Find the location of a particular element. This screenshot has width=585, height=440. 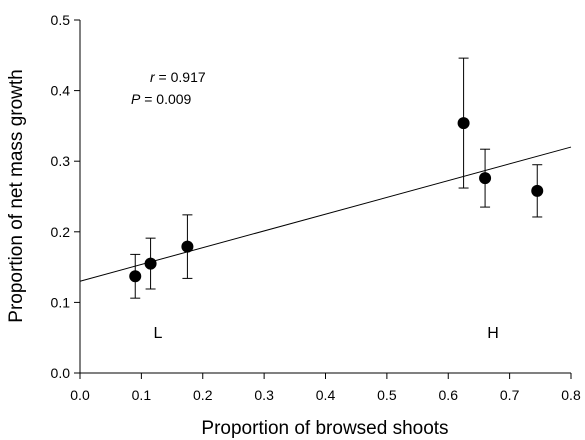

y-tick-label: 0.0 is located at coordinates (61, 373).